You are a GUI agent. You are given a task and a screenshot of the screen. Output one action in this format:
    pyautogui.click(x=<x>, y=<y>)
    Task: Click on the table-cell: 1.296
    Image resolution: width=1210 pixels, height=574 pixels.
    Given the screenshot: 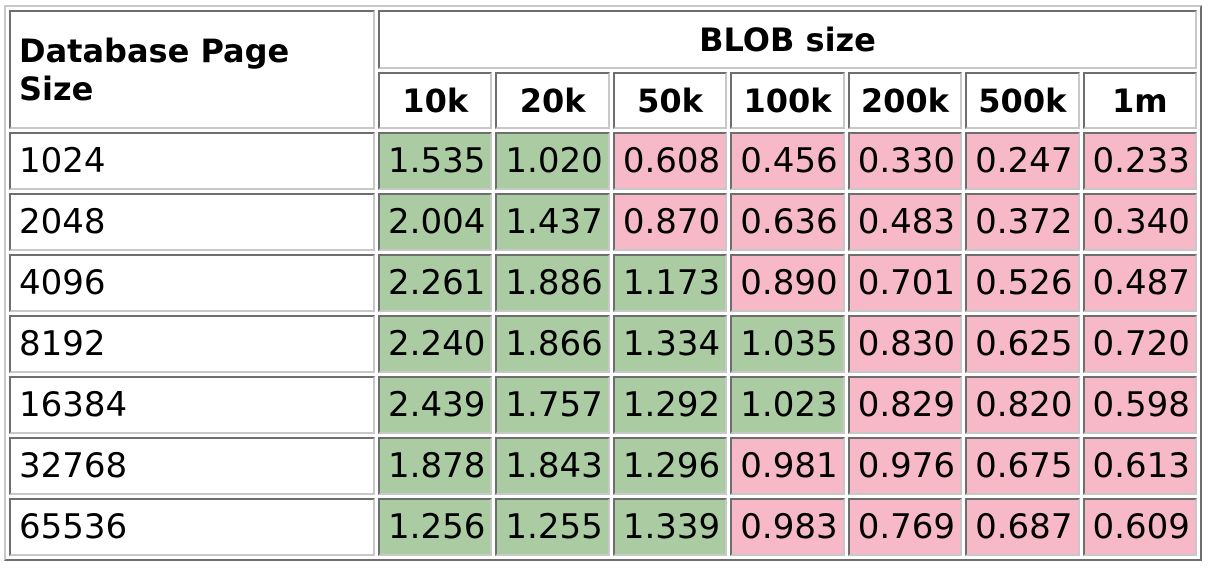 What is the action you would take?
    pyautogui.click(x=670, y=466)
    